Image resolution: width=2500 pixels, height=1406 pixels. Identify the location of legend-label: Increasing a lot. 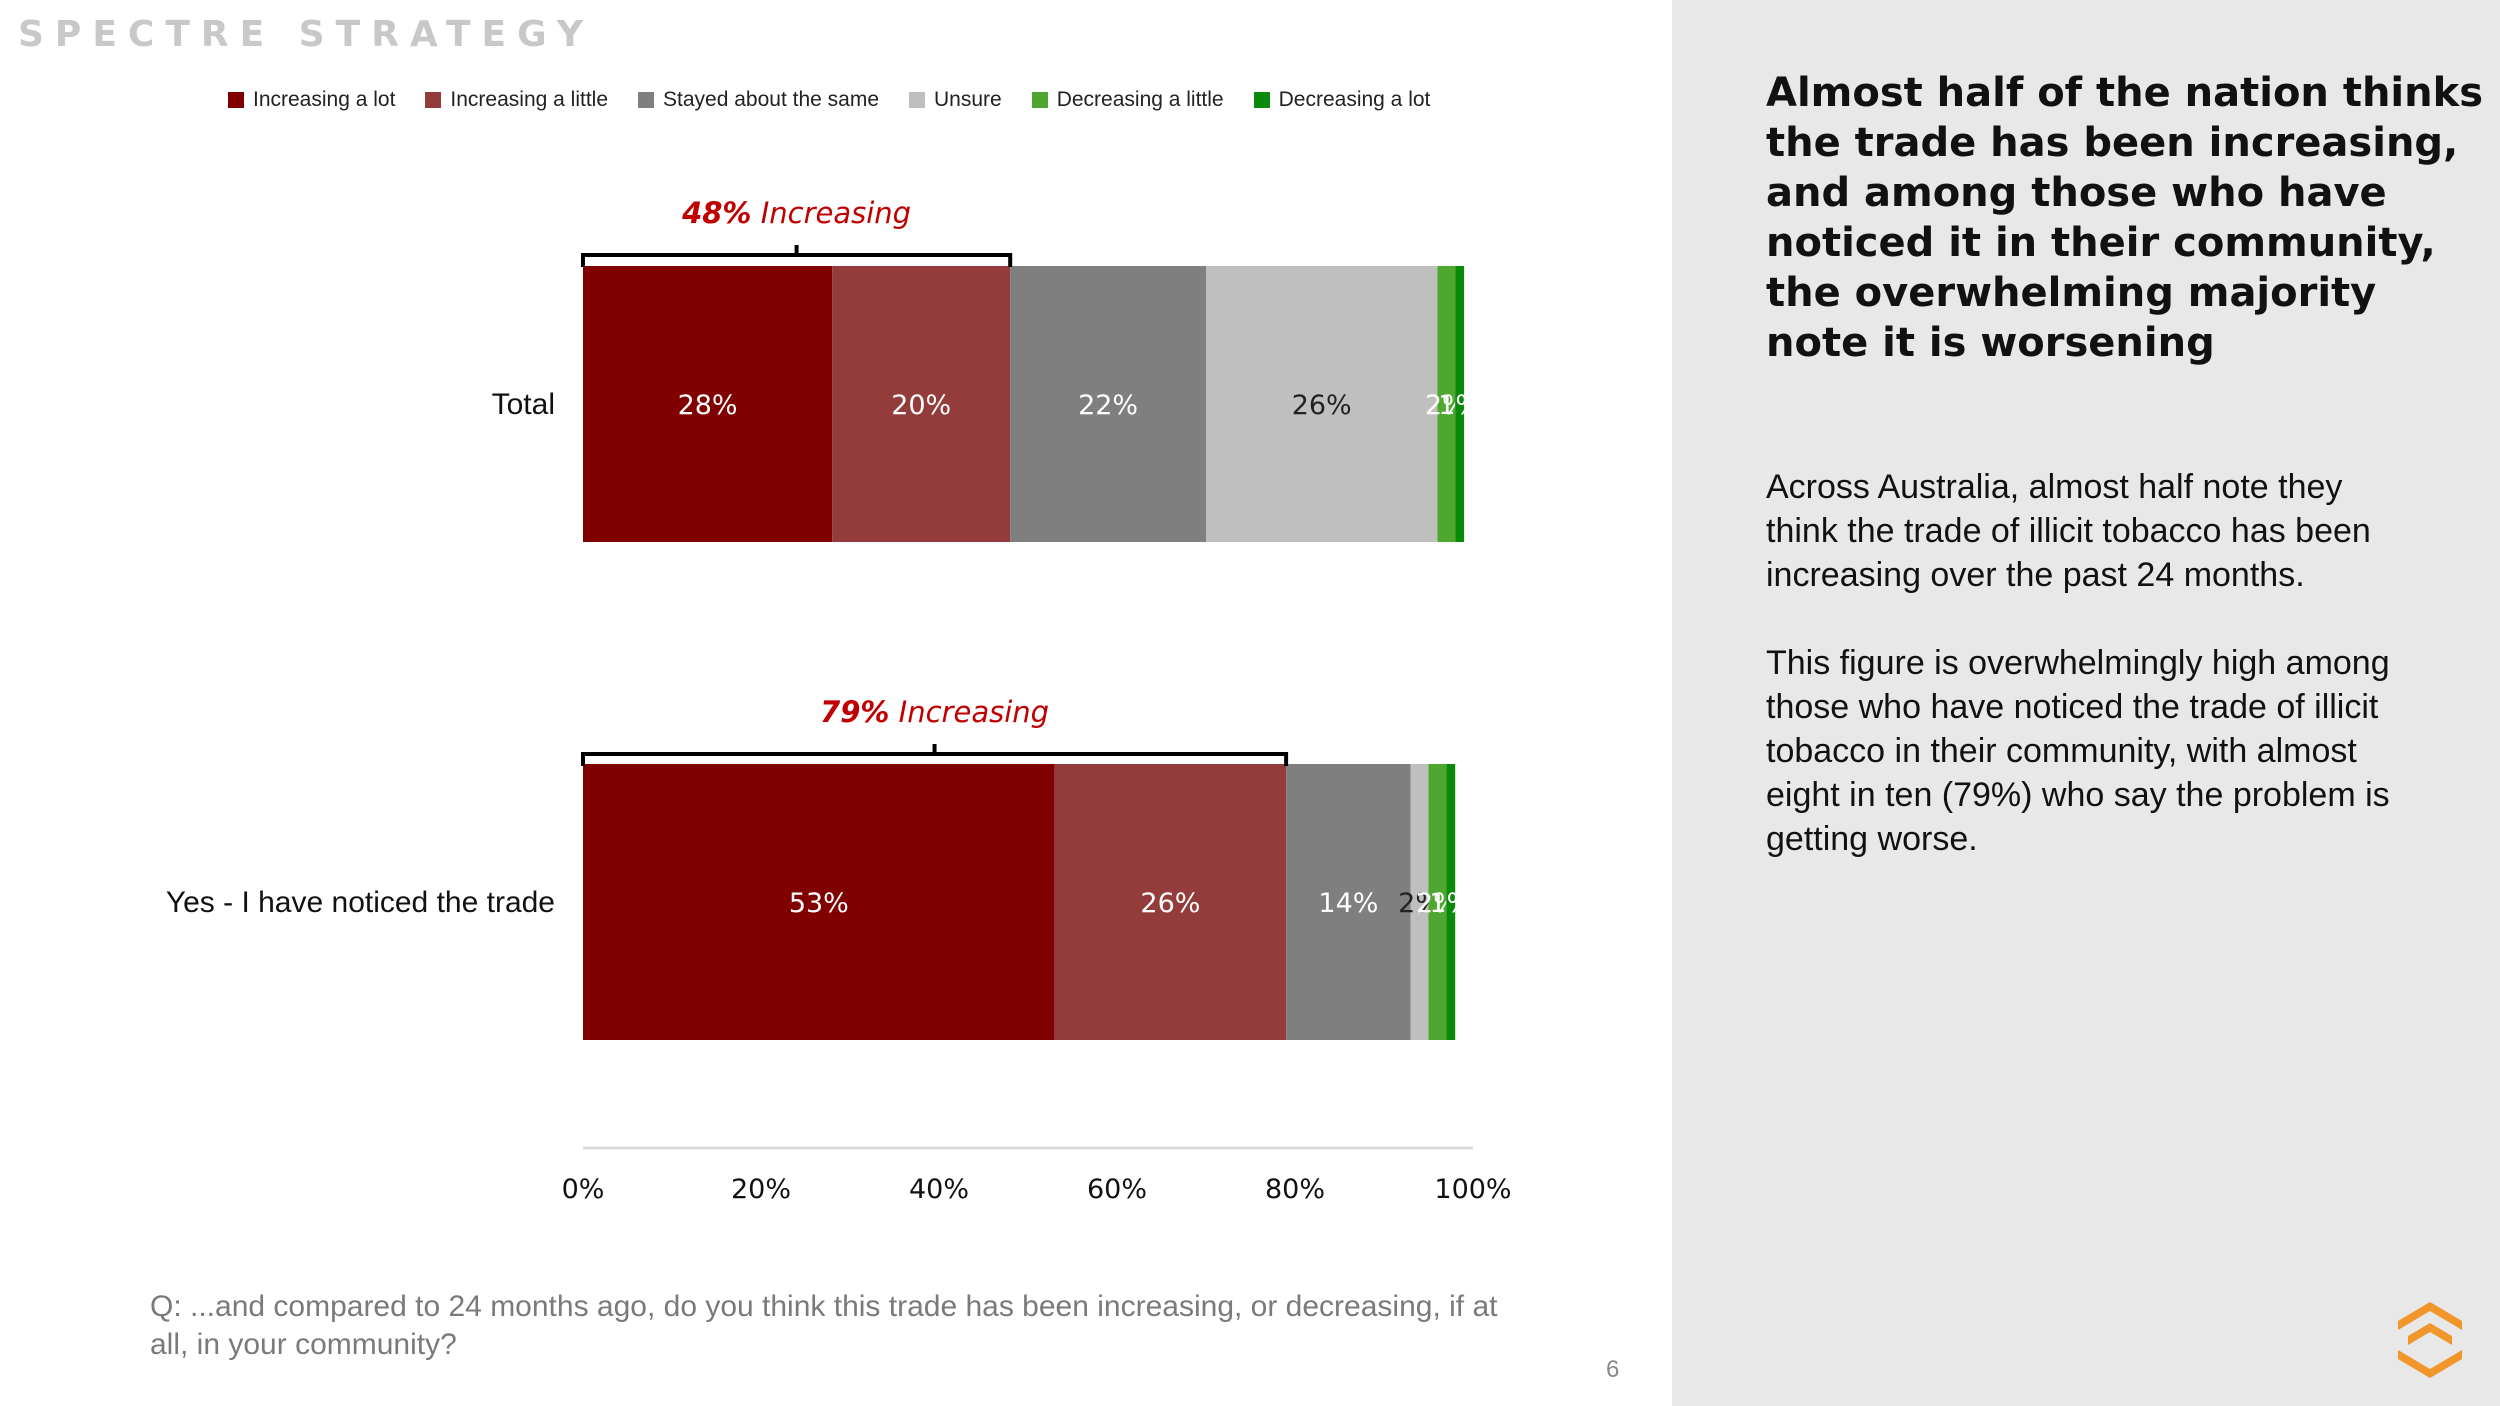
(324, 99).